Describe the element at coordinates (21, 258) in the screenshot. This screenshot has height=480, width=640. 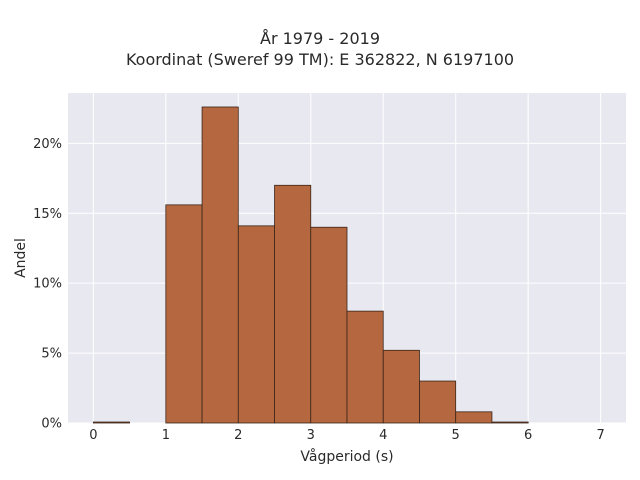
I see `y-axis-title: Andel` at that location.